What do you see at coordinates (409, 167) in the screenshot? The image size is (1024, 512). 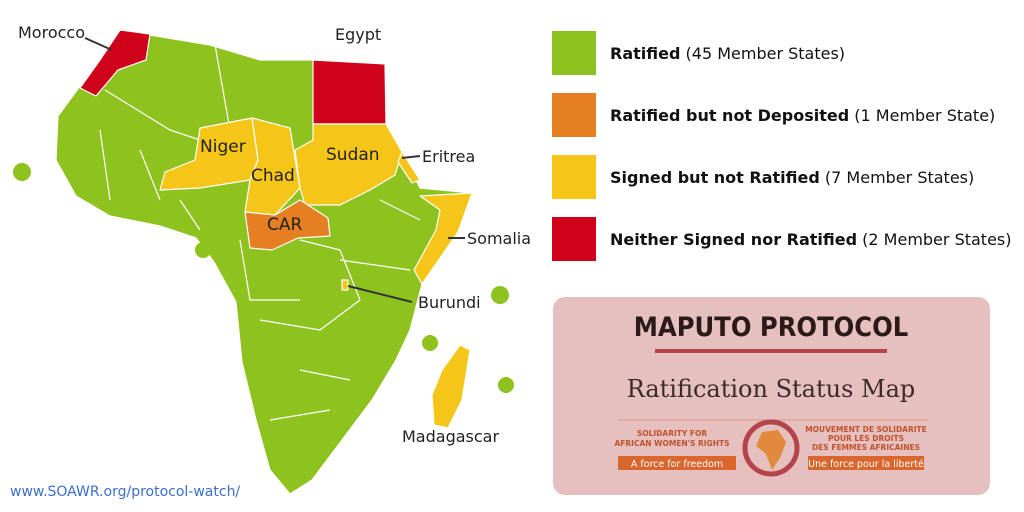 I see `eritrea` at bounding box center [409, 167].